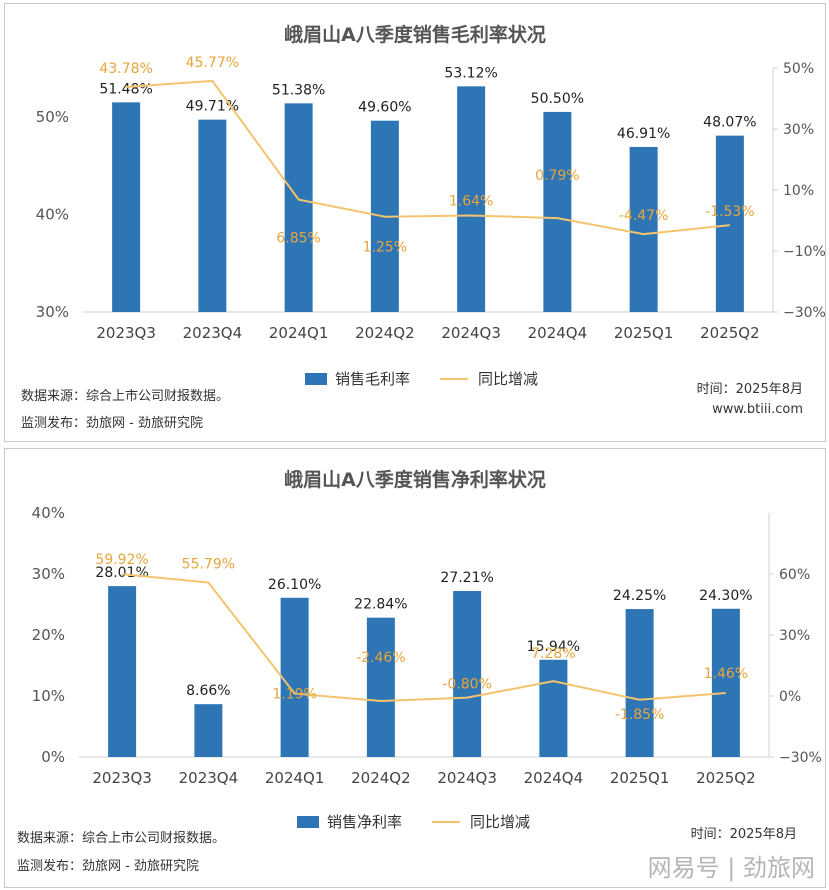 The width and height of the screenshot is (829, 890). What do you see at coordinates (470, 73) in the screenshot?
I see `bar-value-label: 53.12%` at bounding box center [470, 73].